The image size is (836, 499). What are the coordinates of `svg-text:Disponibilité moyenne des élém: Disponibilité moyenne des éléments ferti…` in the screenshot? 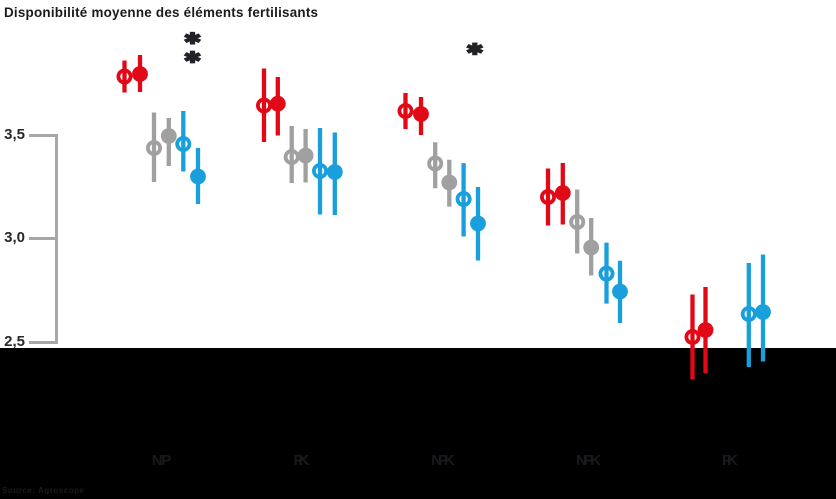 It's located at (161, 12).